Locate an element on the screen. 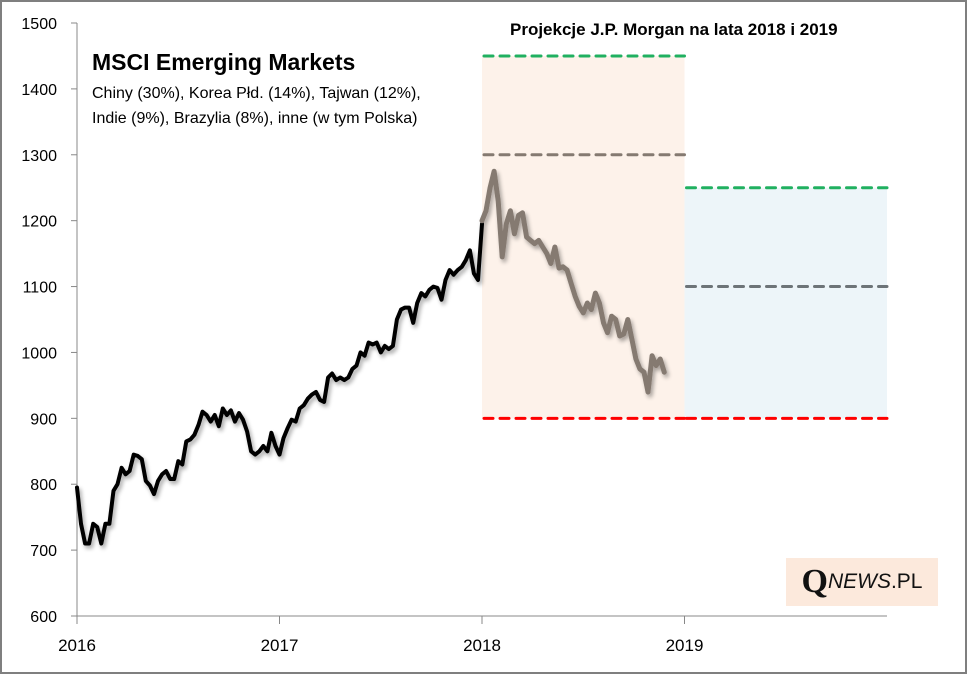  y-tick-label-1400: 1400 is located at coordinates (39, 90).